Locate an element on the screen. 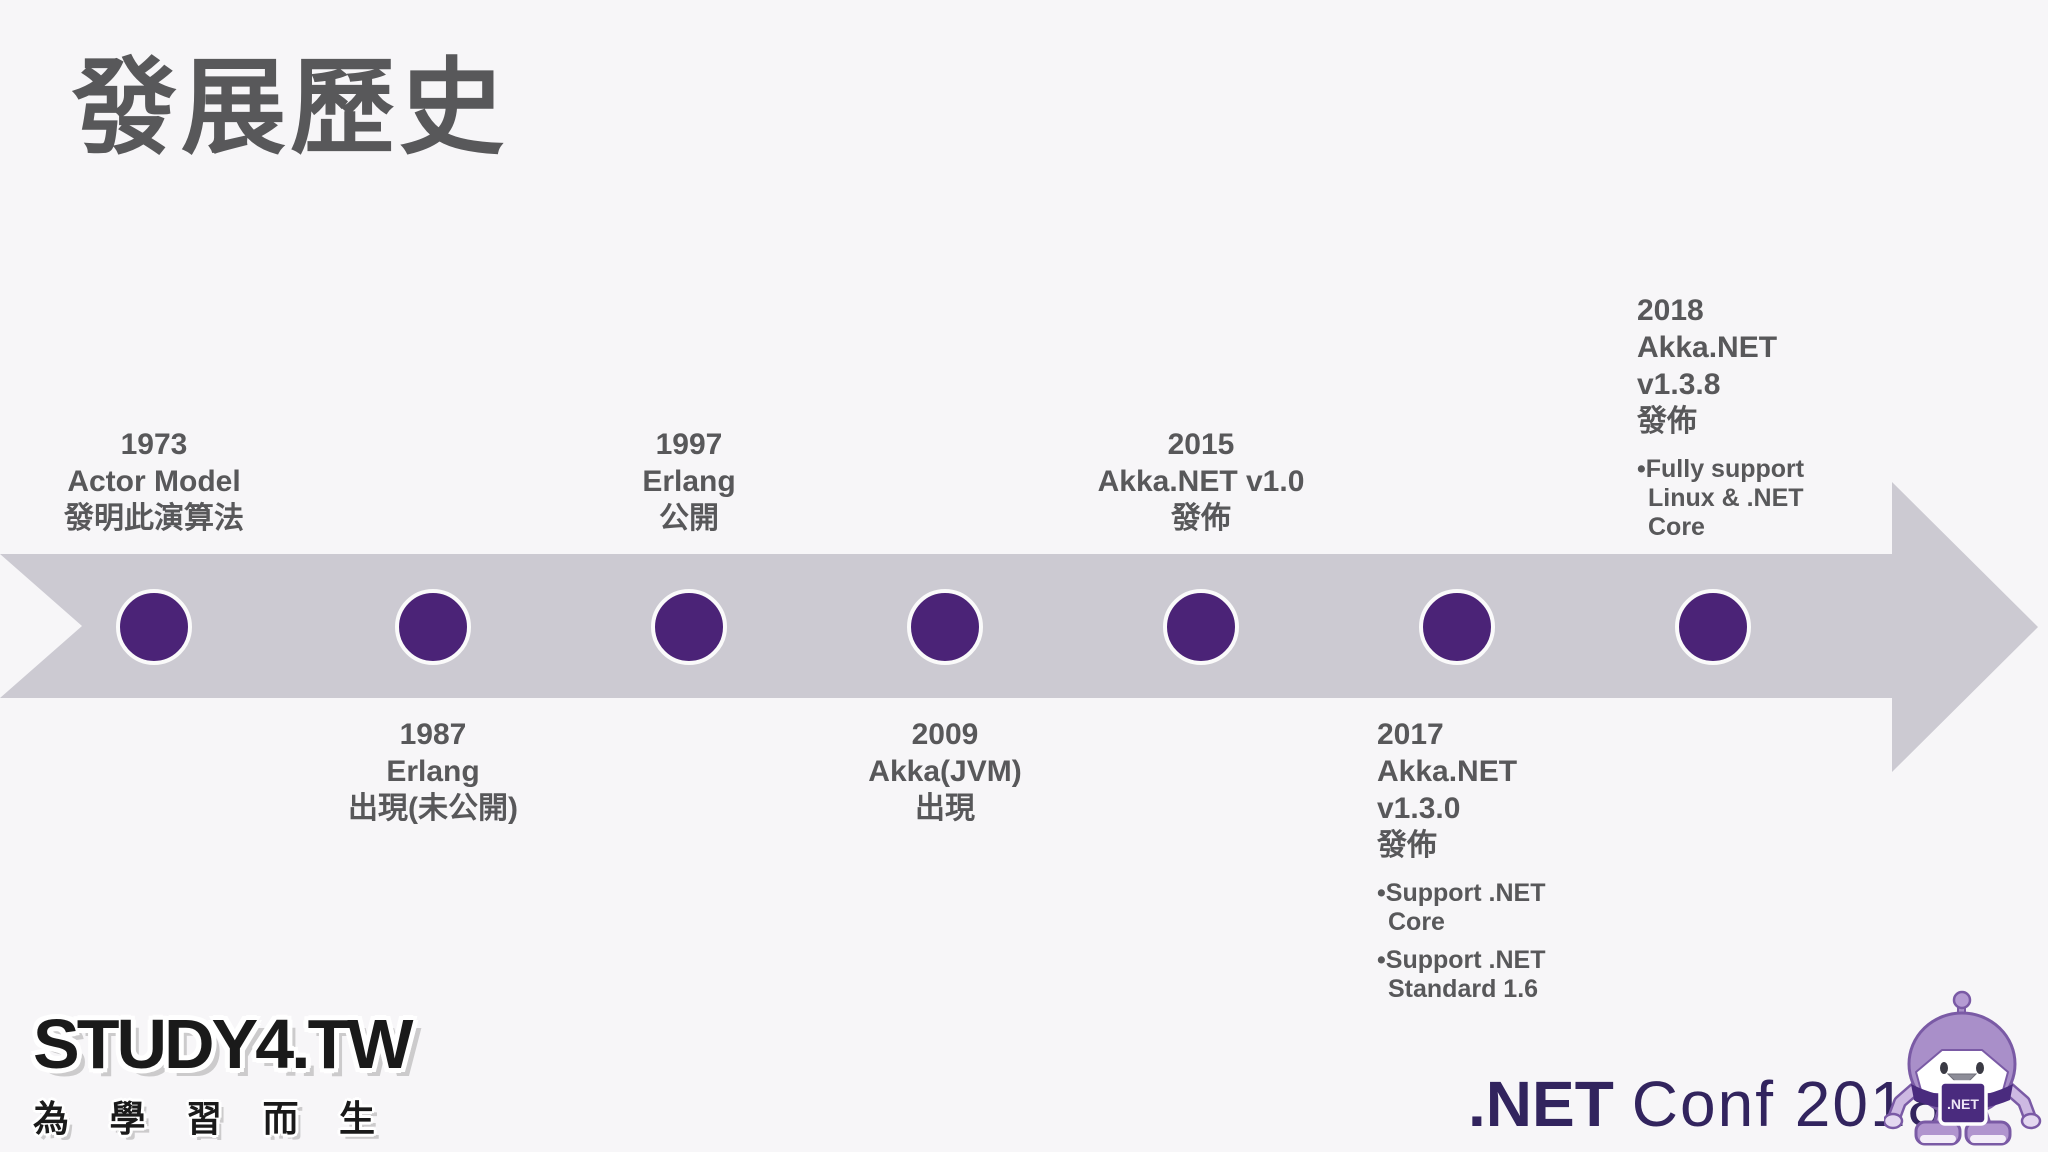  entry-line: 公開 is located at coordinates (689, 518).